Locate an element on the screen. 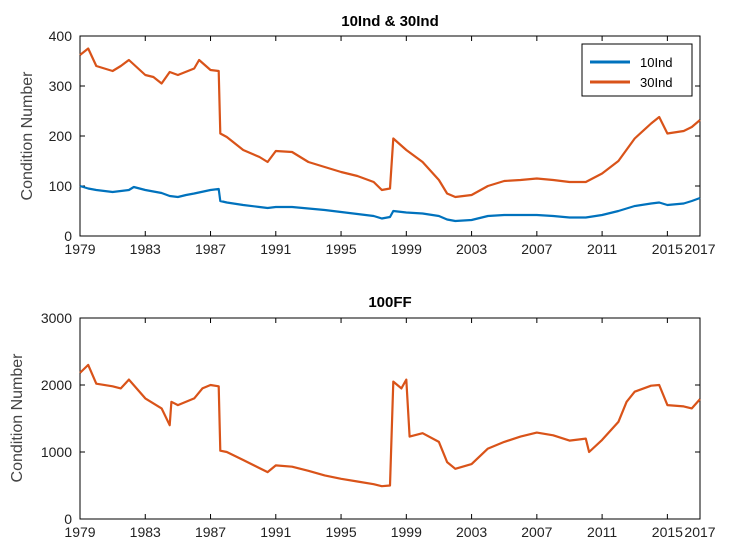  y-tick-label: 400 is located at coordinates (61, 36).